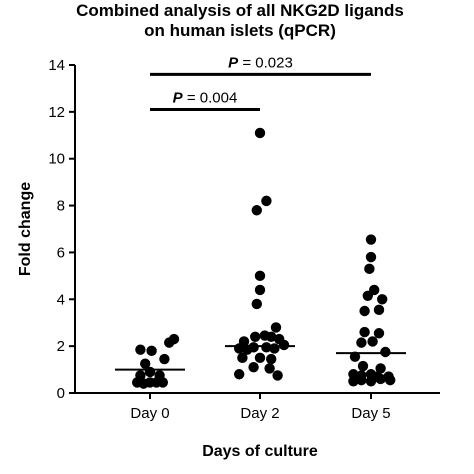 The height and width of the screenshot is (474, 474). I want to click on y-tick-label: 10, so click(56, 159).